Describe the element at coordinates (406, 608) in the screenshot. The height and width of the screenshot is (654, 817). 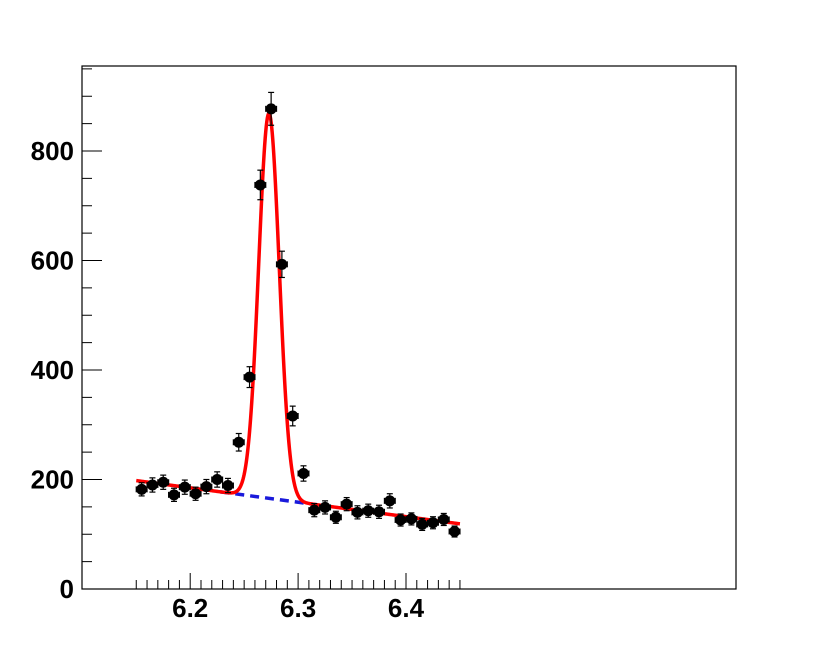
I see `x-tick-label: 6.4` at that location.